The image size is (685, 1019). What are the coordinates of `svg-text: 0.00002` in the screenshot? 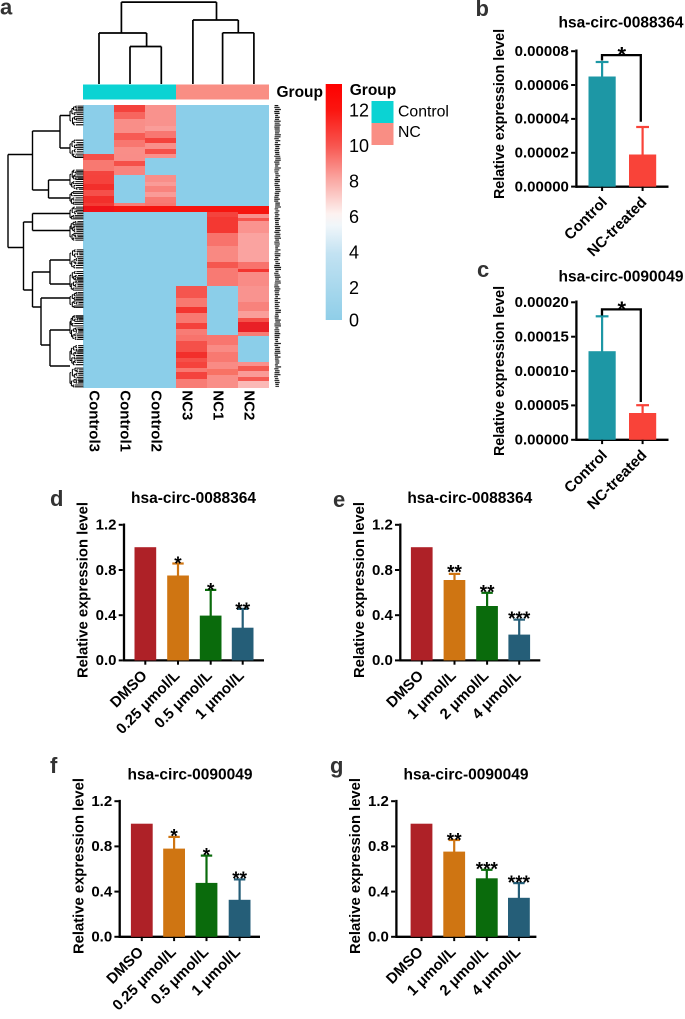 It's located at (542, 153).